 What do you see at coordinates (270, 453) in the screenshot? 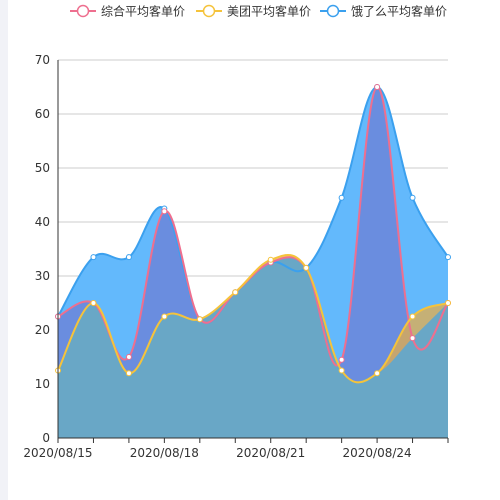
I see `x-tick-label-6: 2020/08/21` at bounding box center [270, 453].